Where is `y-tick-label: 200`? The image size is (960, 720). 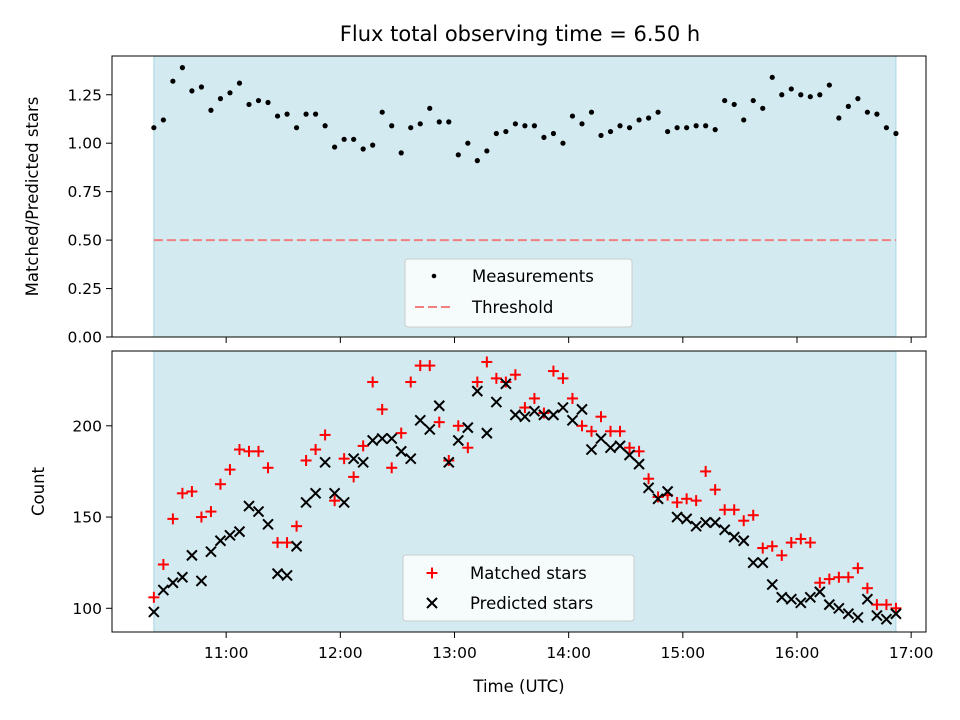 y-tick-label: 200 is located at coordinates (87, 426).